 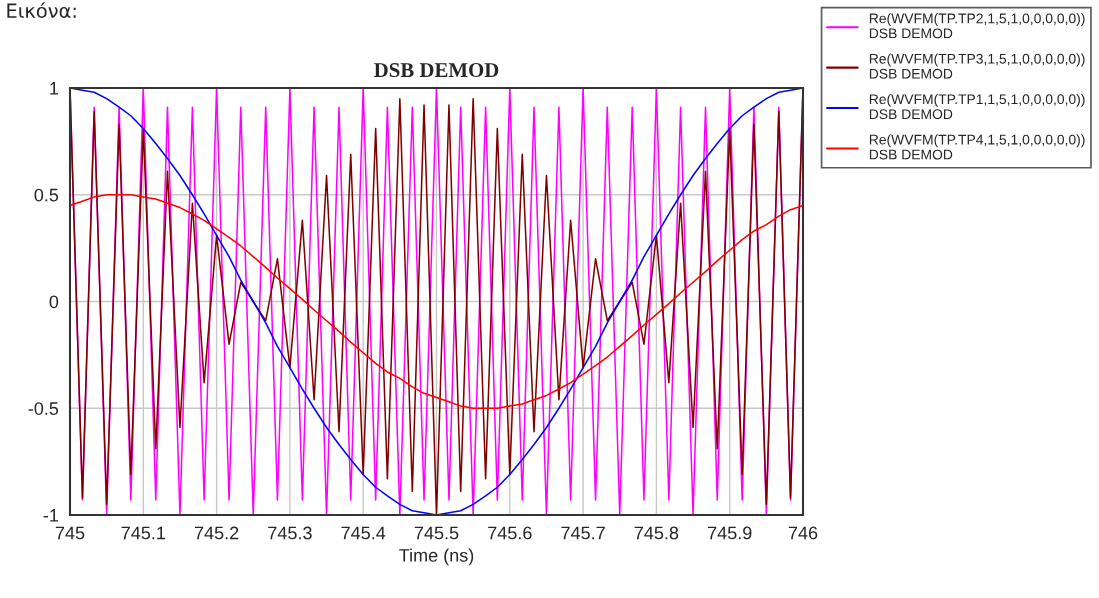 What do you see at coordinates (41, 10) in the screenshot?
I see `text: Εικόνα:` at bounding box center [41, 10].